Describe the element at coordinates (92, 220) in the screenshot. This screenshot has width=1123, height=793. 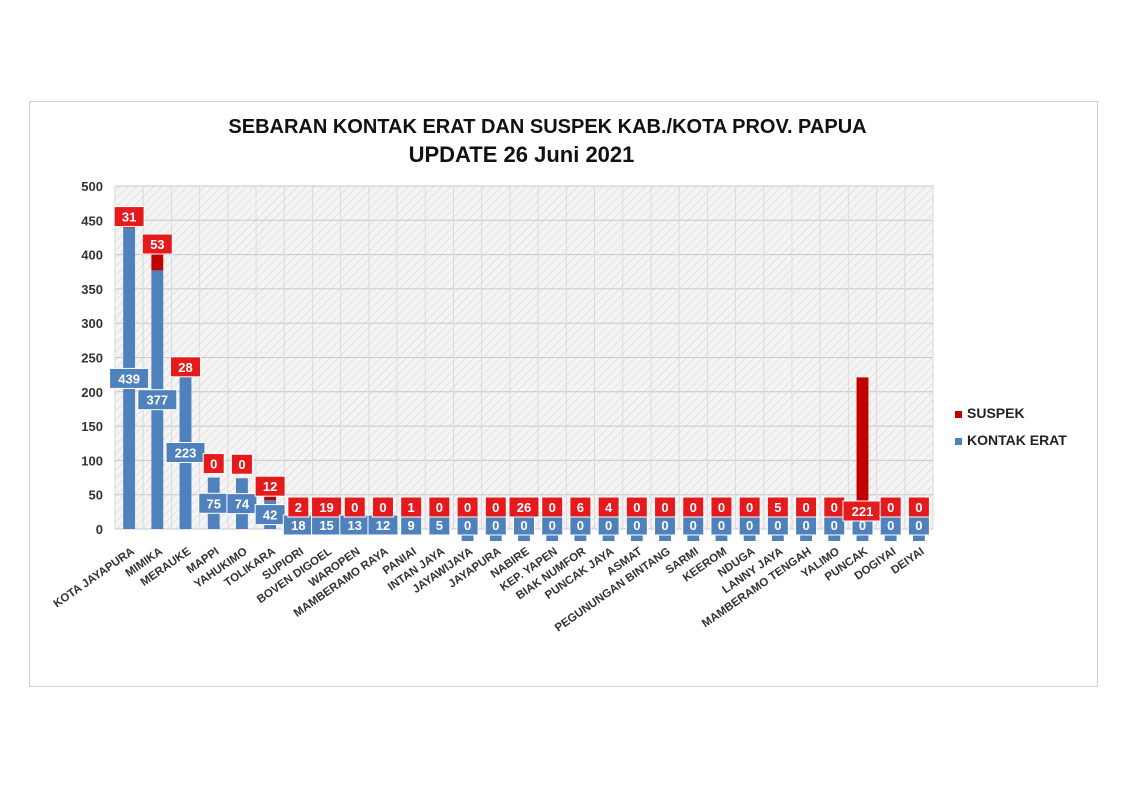
I see `y-tick-label: 450` at that location.